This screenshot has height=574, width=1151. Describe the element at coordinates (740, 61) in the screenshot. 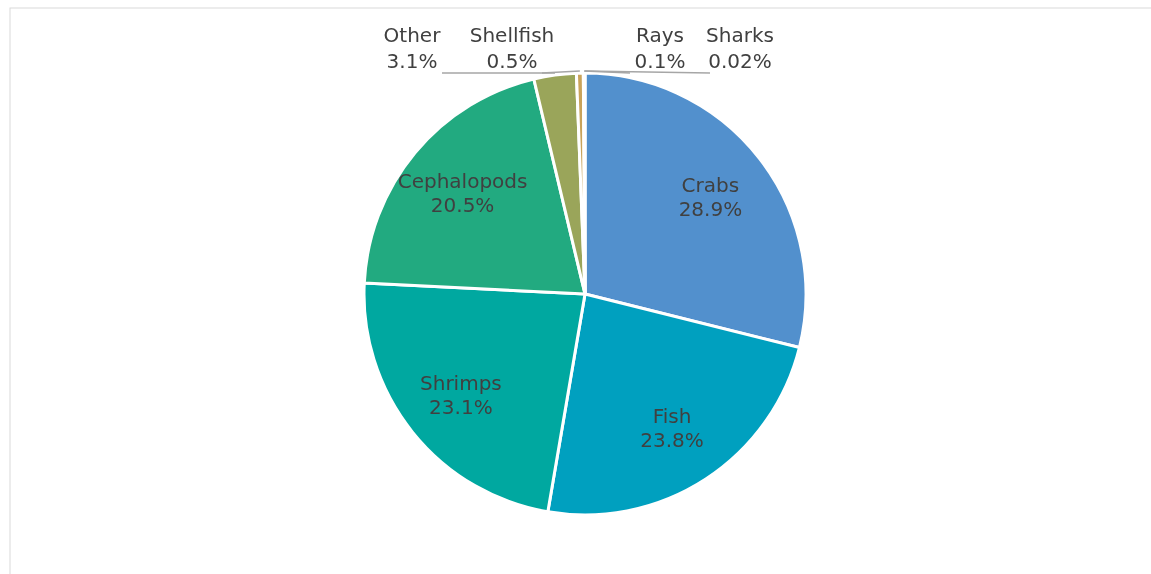

I see `data-label: 0.02%` at that location.